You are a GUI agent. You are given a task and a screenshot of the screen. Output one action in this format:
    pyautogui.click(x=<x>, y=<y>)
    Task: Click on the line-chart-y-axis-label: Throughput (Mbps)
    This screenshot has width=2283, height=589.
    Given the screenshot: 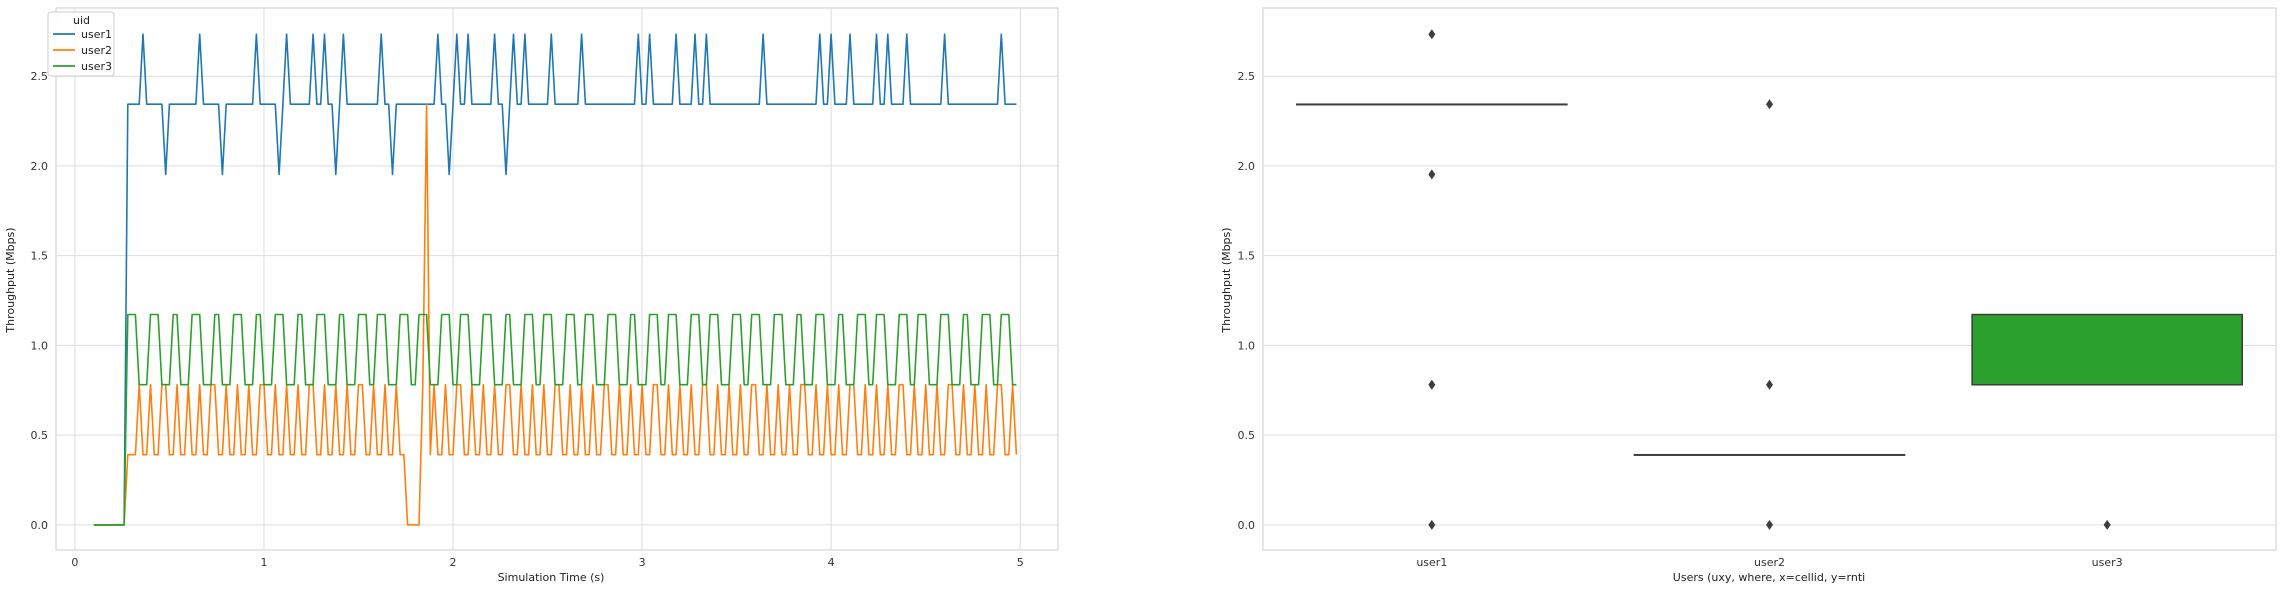 What is the action you would take?
    pyautogui.click(x=10, y=280)
    